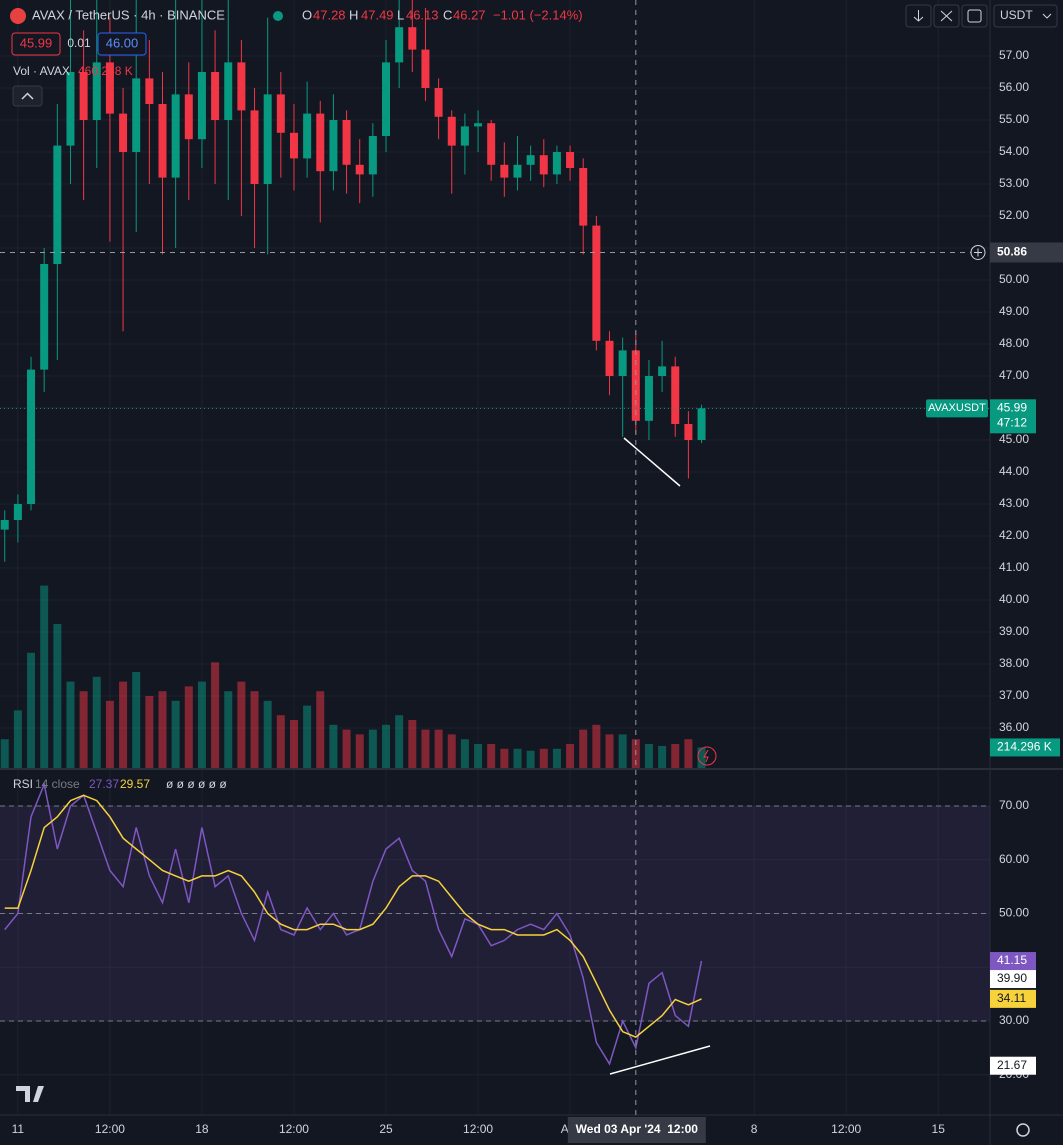 This screenshot has height=1145, width=1063. I want to click on price-tag, so click(1013, 416).